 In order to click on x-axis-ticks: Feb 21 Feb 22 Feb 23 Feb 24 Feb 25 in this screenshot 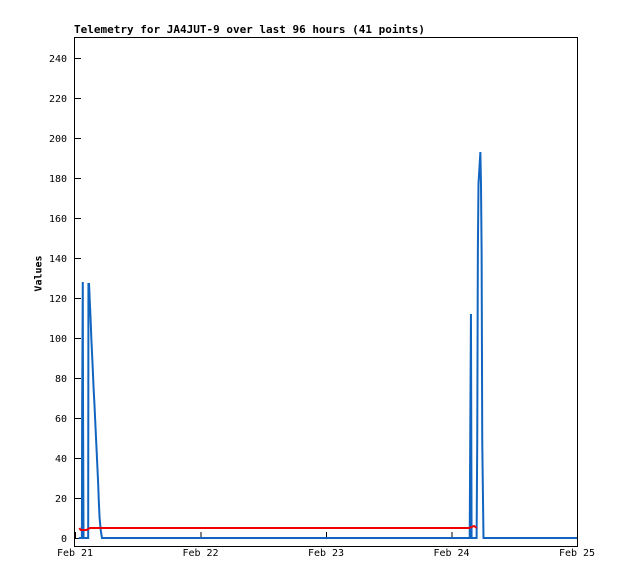, I will do `click(326, 545)`.